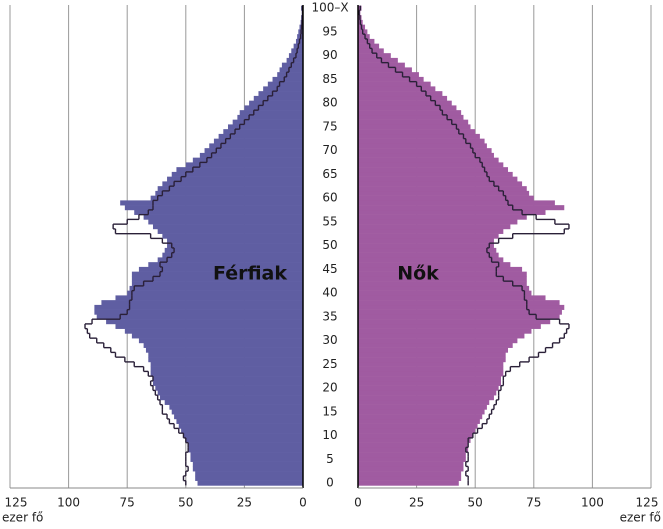  I want to click on y-tick-label: 25, so click(329, 364).